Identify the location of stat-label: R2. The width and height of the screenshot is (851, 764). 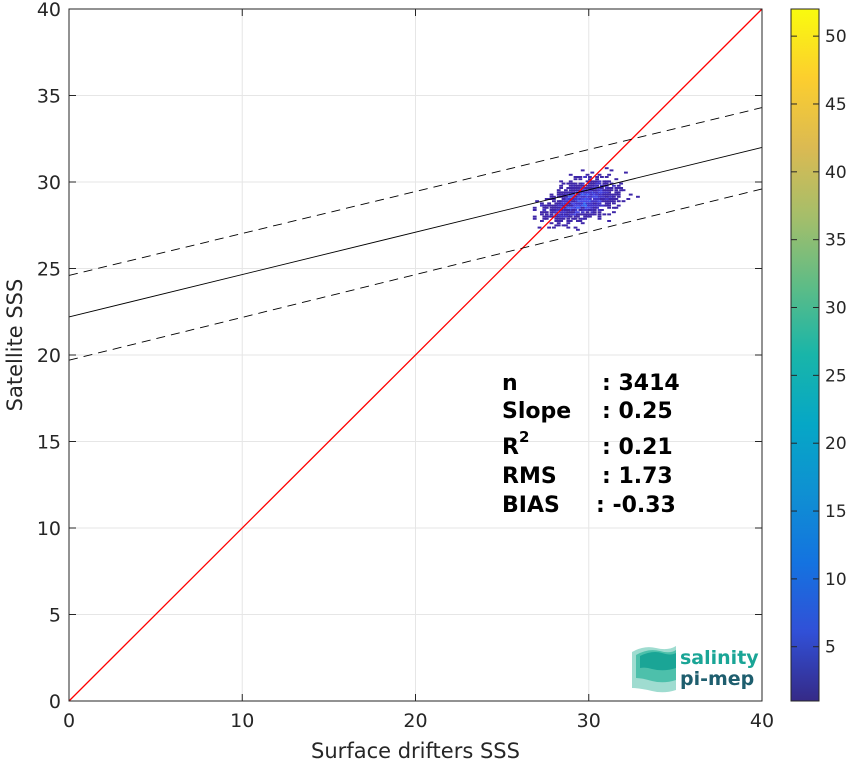
(515, 444).